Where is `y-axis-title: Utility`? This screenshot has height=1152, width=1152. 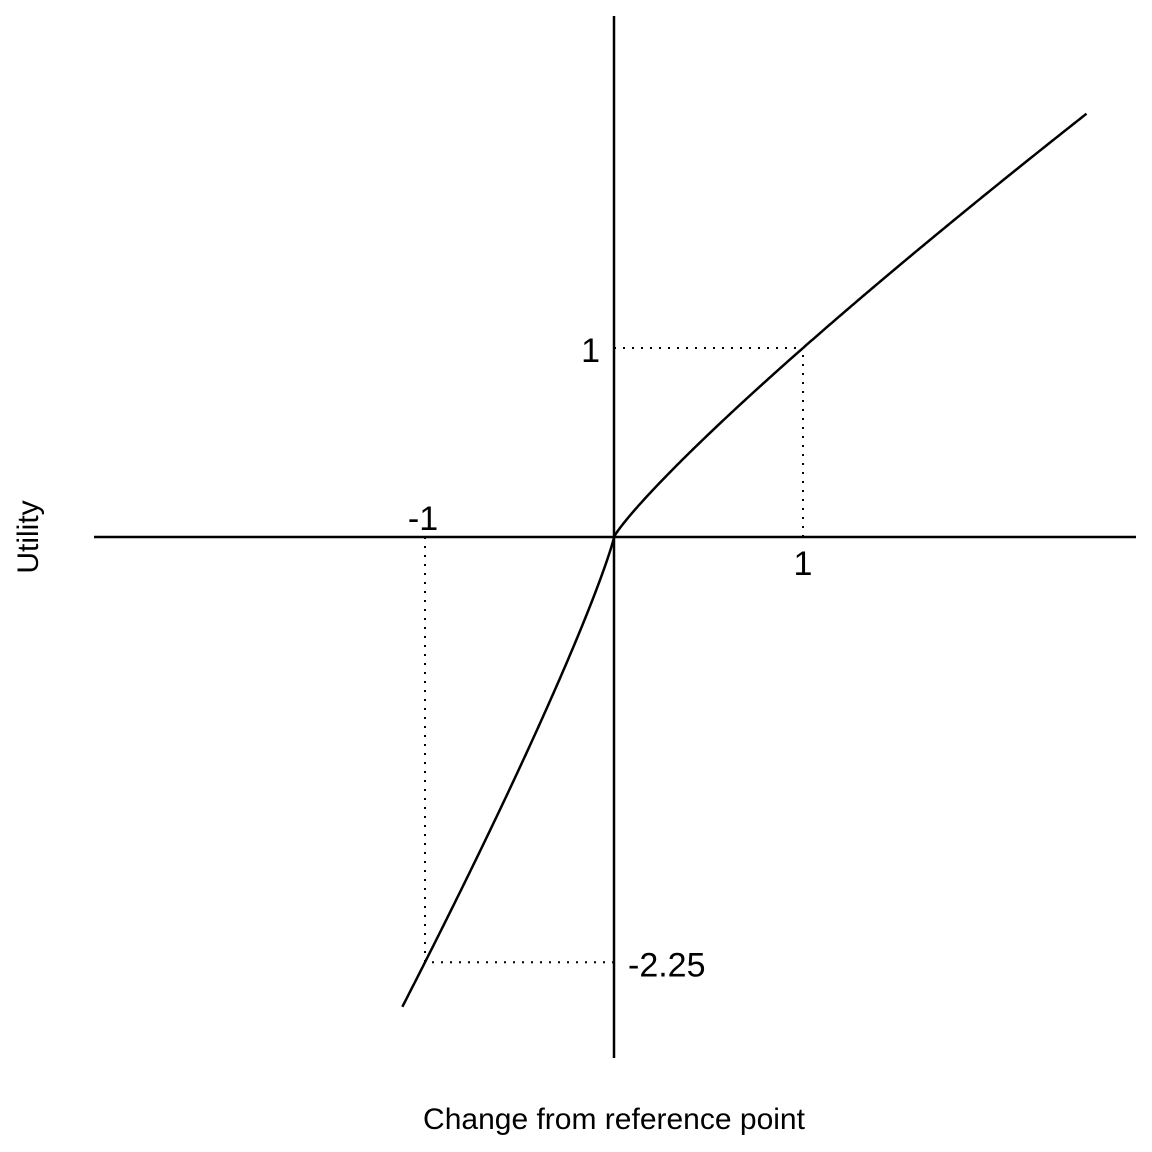
y-axis-title: Utility is located at coordinates (28, 536).